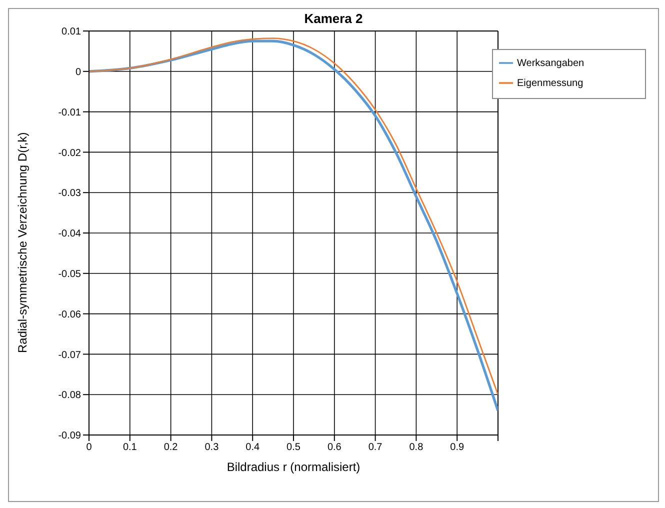 Image resolution: width=665 pixels, height=508 pixels. I want to click on x-tick-label: 0.2, so click(171, 448).